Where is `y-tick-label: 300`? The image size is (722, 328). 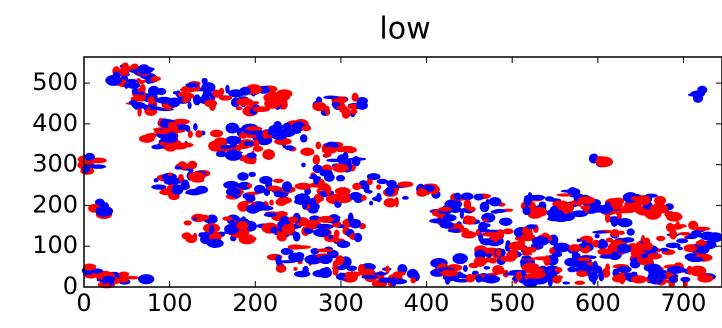 y-tick-label: 300 is located at coordinates (55, 164).